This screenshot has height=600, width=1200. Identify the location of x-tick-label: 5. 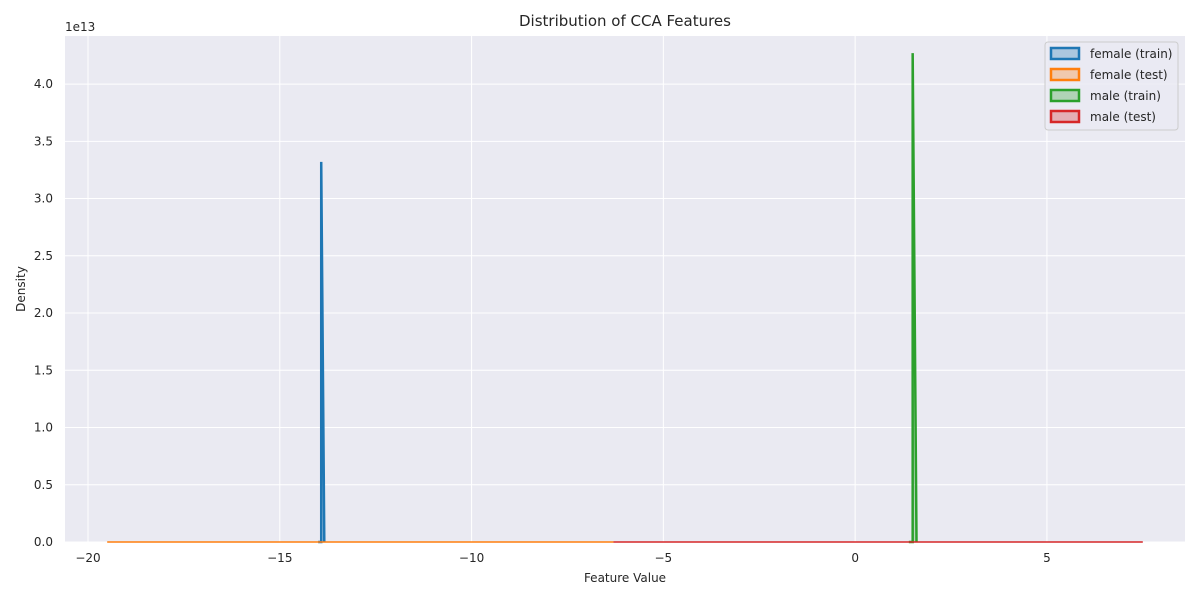
(1047, 558).